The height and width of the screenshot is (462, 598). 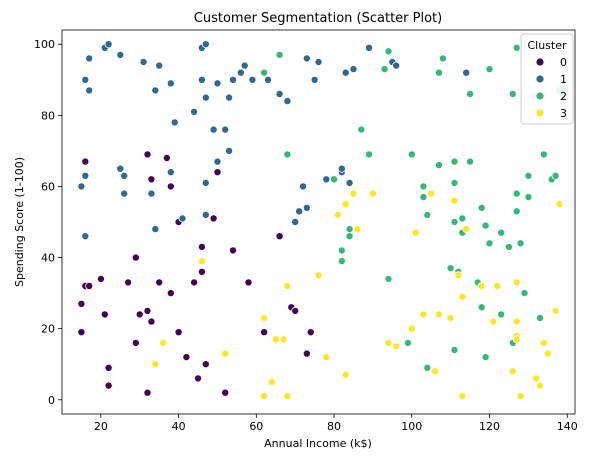 I want to click on x-tick-label: 80, so click(x=334, y=426).